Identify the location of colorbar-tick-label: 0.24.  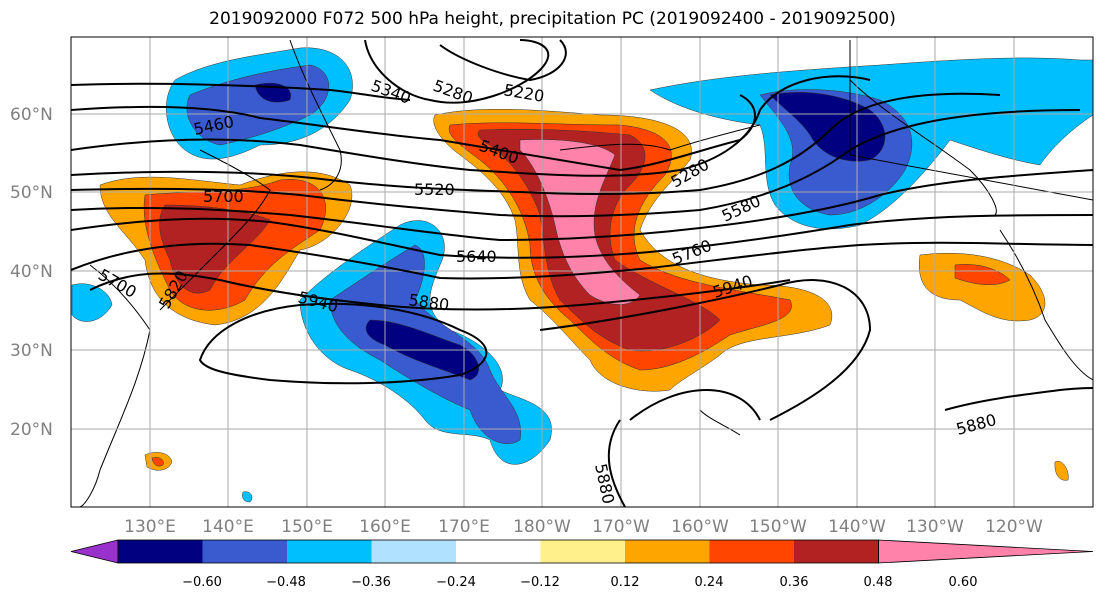
(709, 582).